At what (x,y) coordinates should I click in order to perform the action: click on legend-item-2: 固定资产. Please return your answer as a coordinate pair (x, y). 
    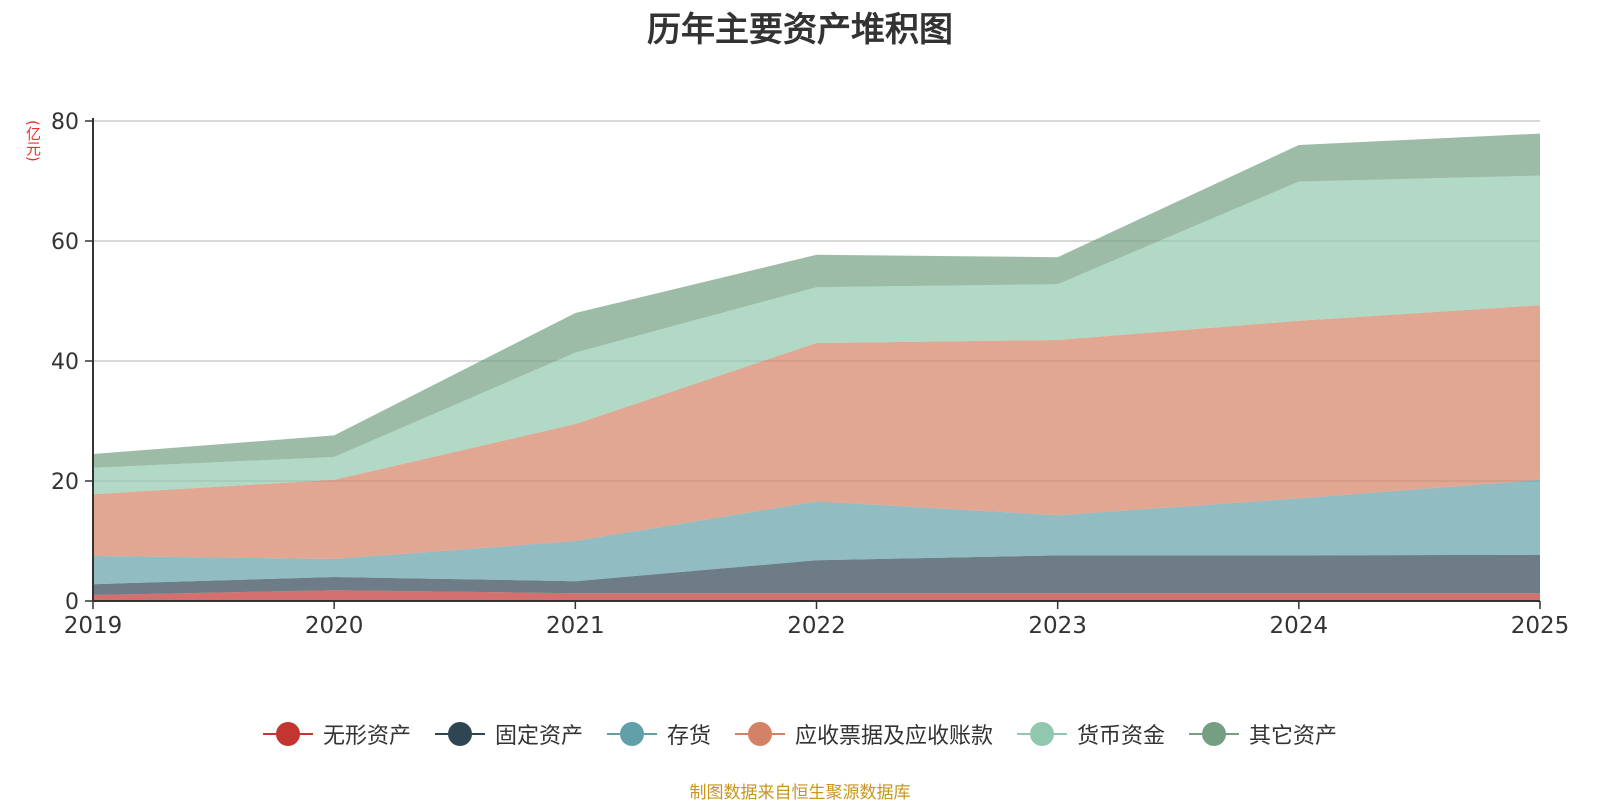
    Looking at the image, I should click on (508, 734).